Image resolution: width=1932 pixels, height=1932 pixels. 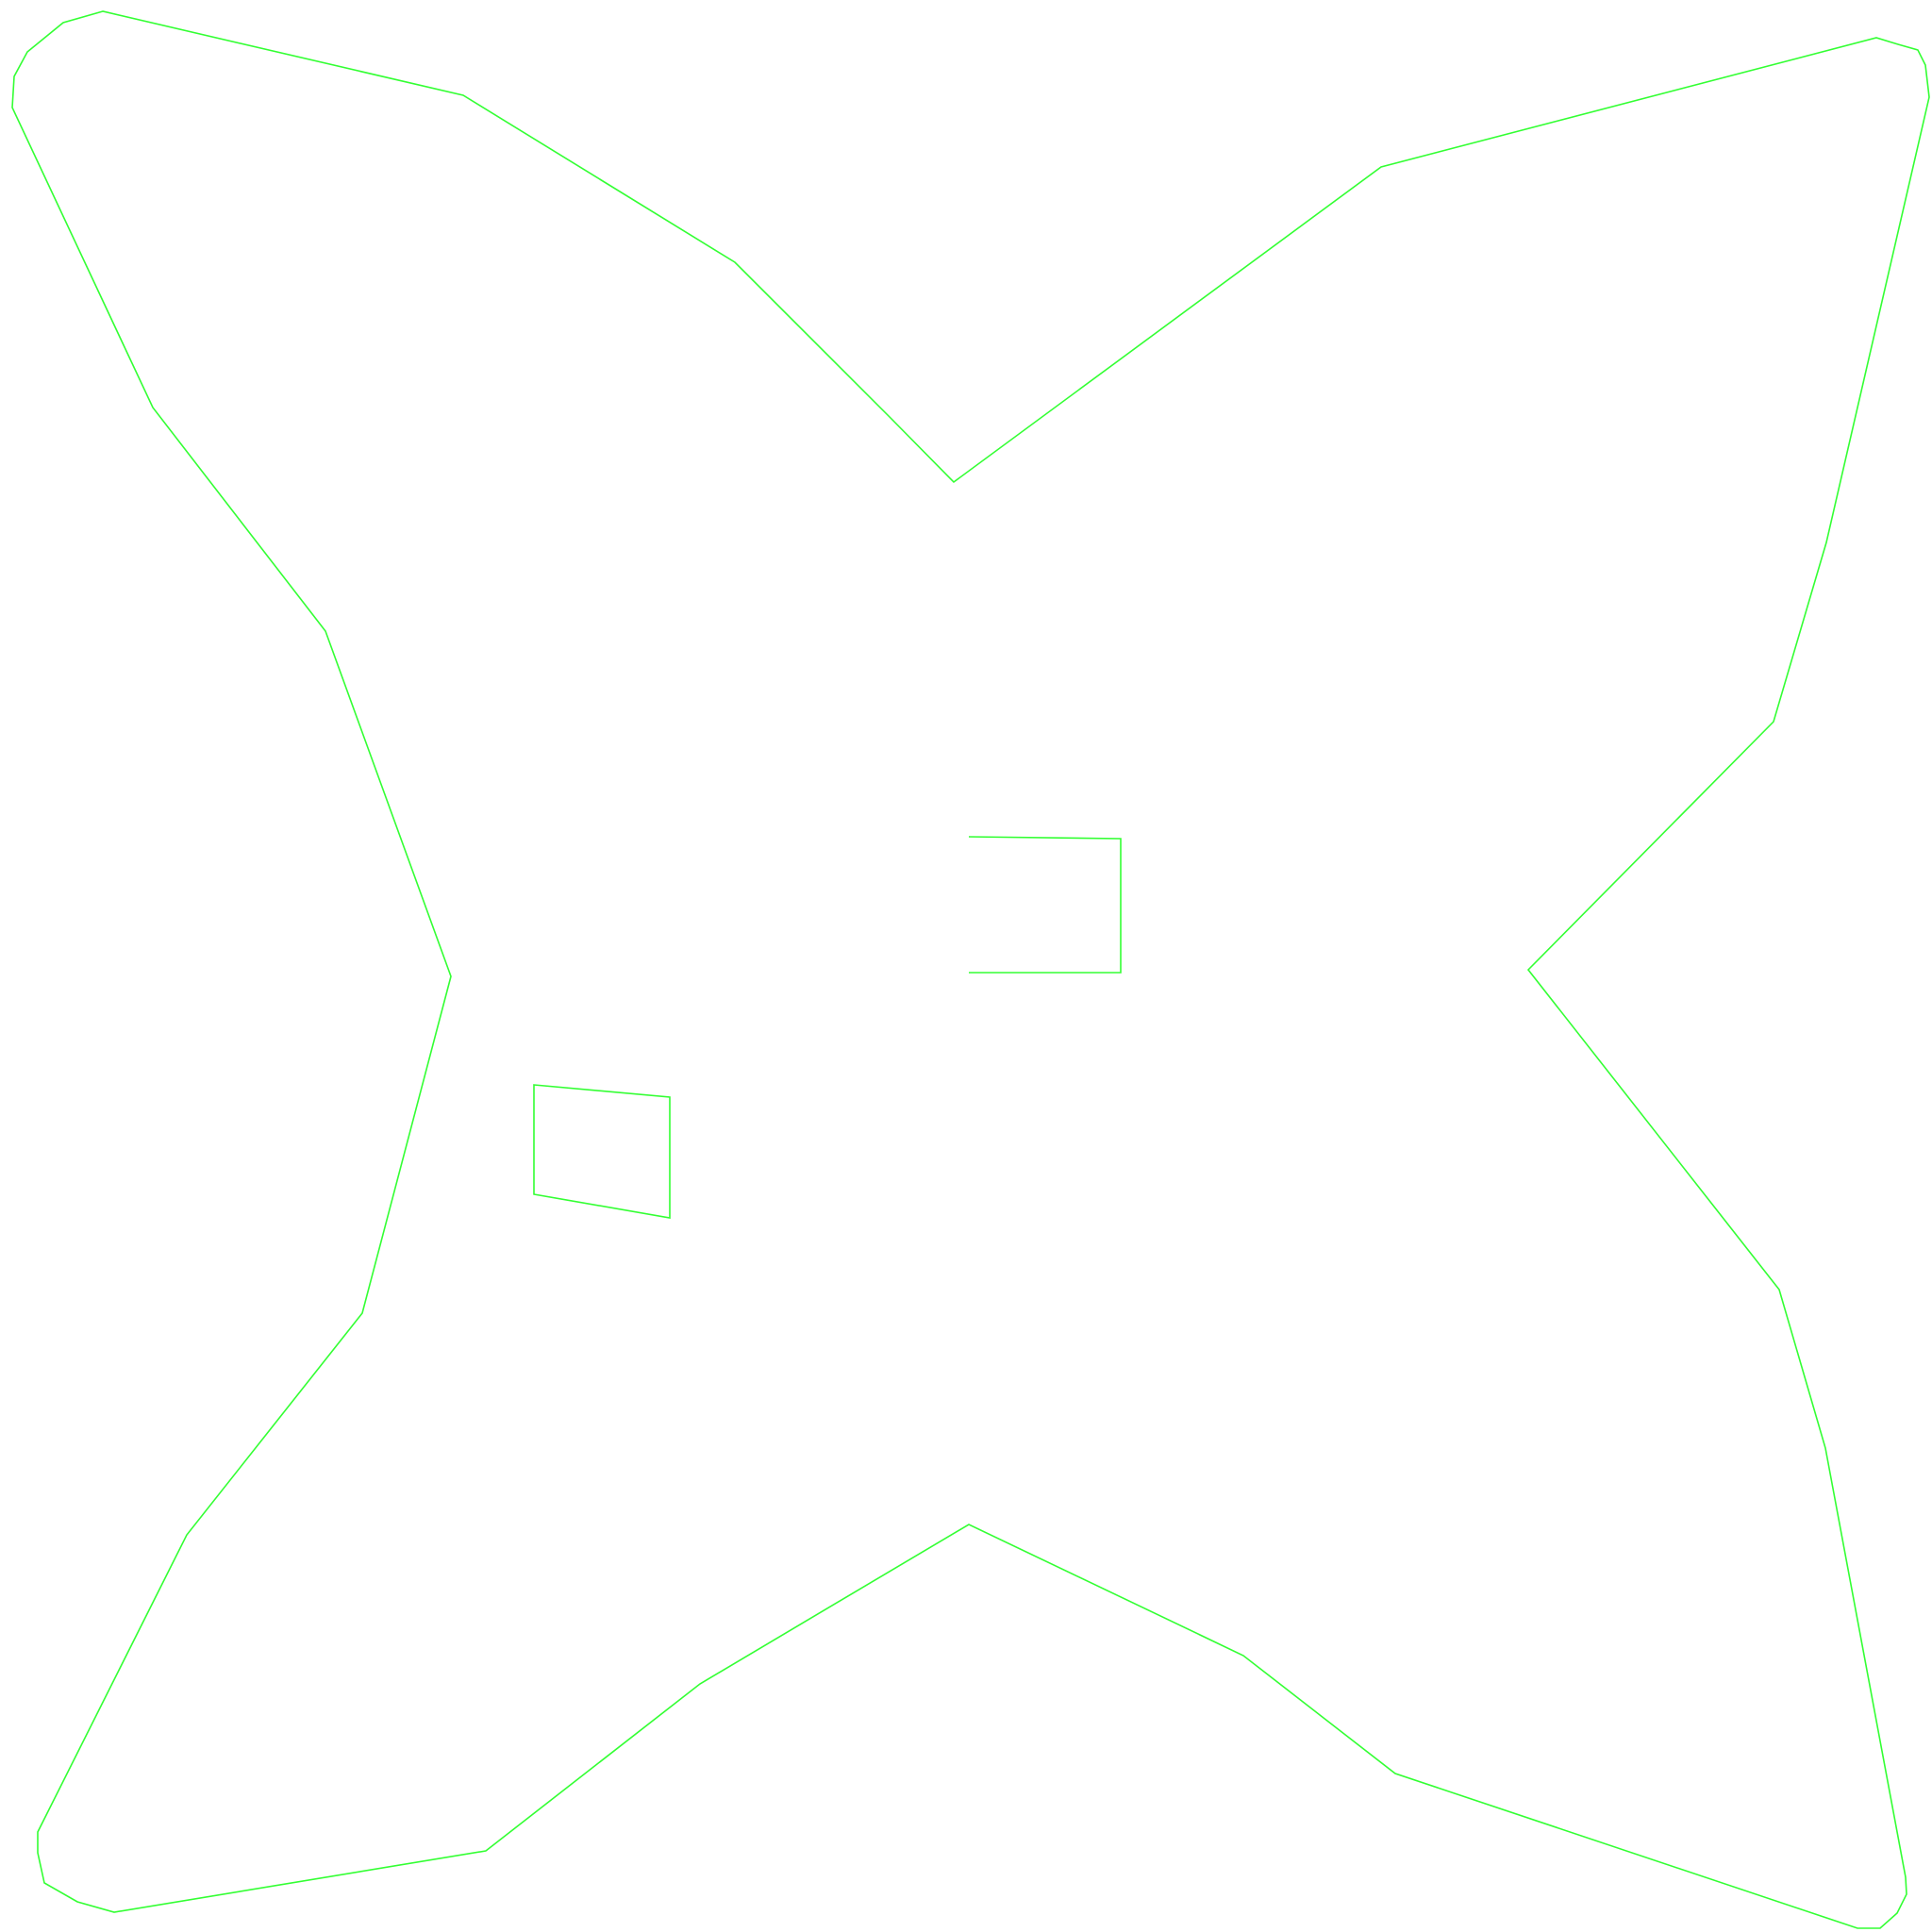 What do you see at coordinates (1045, 905) in the screenshot?
I see `open-rectangle-outline` at bounding box center [1045, 905].